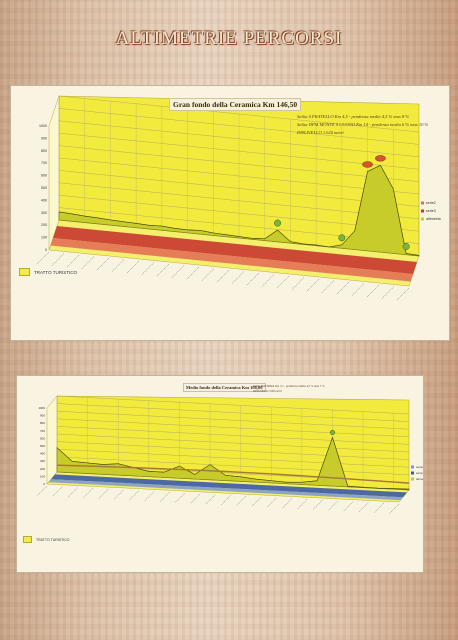 This screenshot has height=640, width=458. Describe the element at coordinates (43, 126) in the screenshot. I see `y-tick-label: 1000` at that location.